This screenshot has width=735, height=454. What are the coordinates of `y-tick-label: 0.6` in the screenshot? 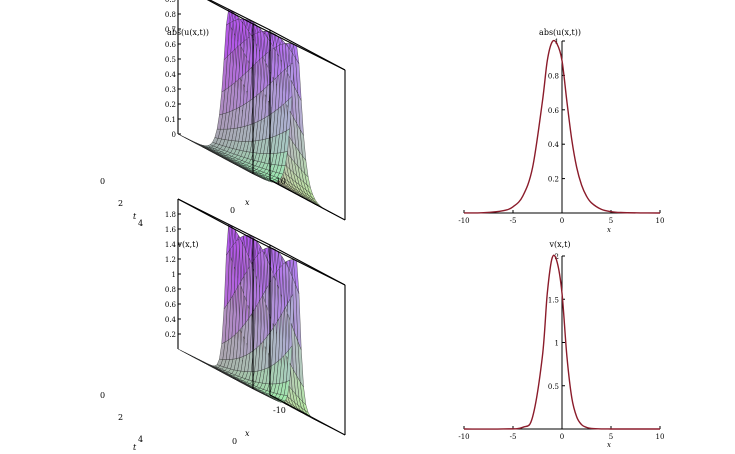 It's located at (554, 111).